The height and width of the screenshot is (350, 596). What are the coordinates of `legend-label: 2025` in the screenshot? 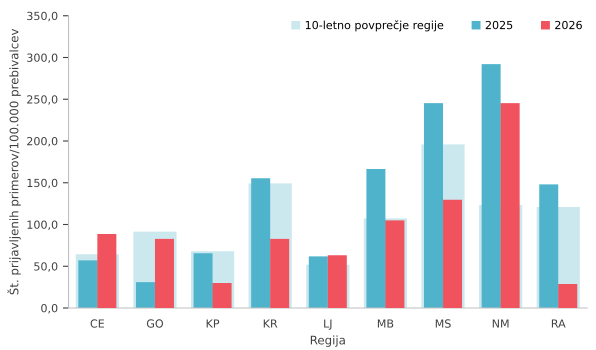 It's located at (499, 25).